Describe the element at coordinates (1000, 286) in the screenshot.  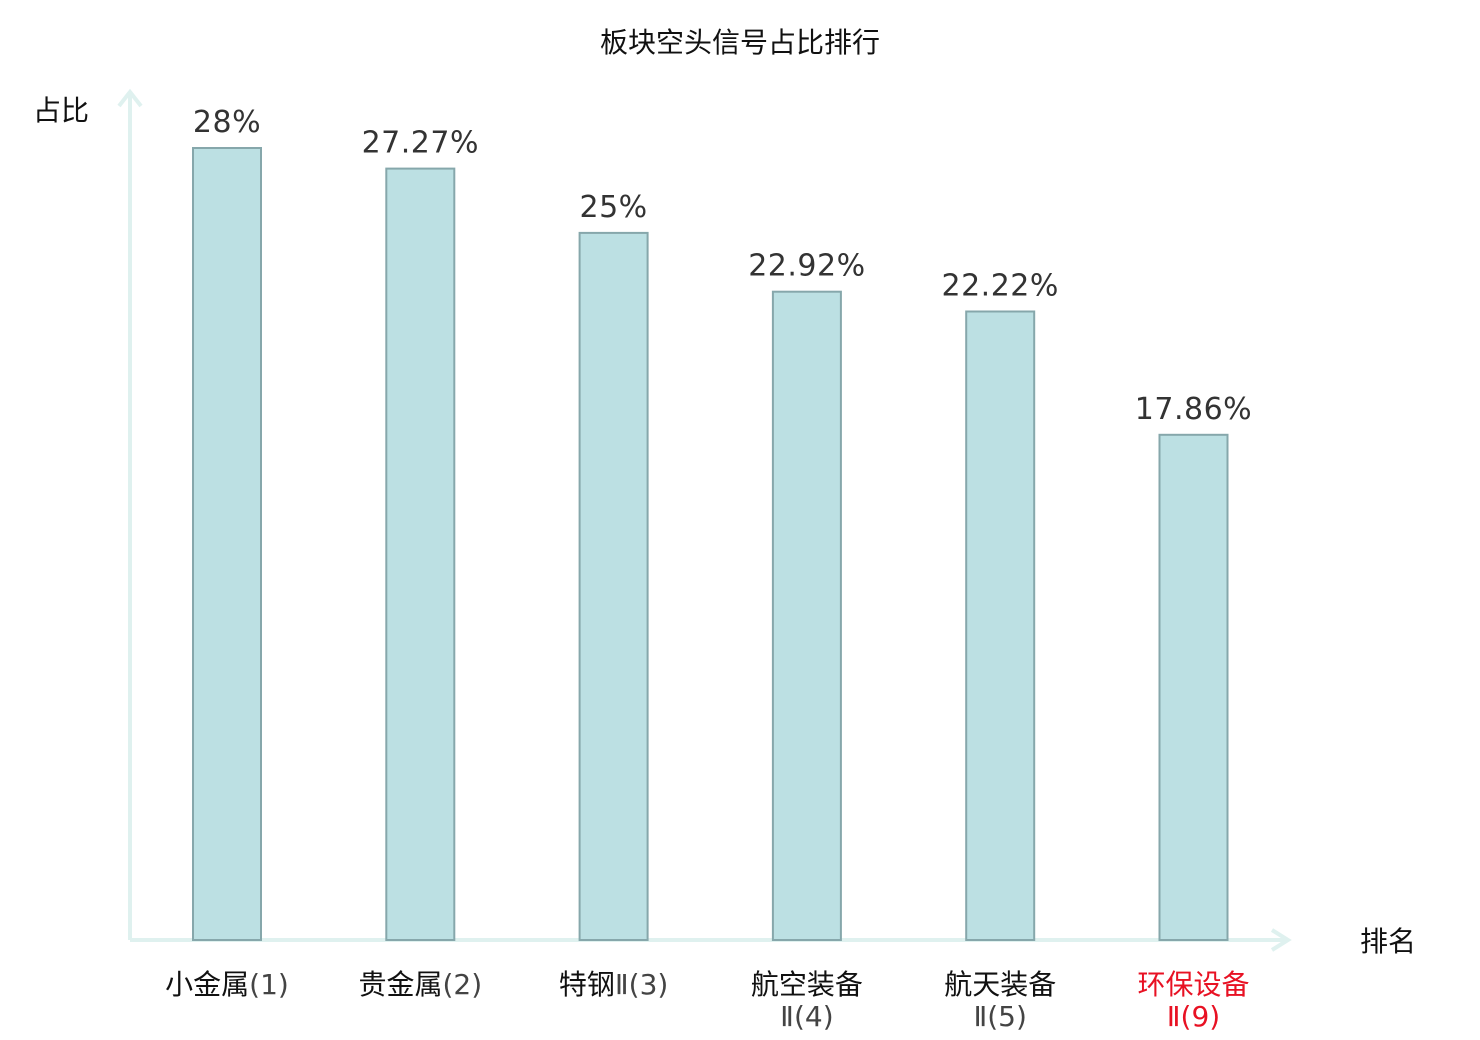
I see `data-label: 22.22%` at that location.